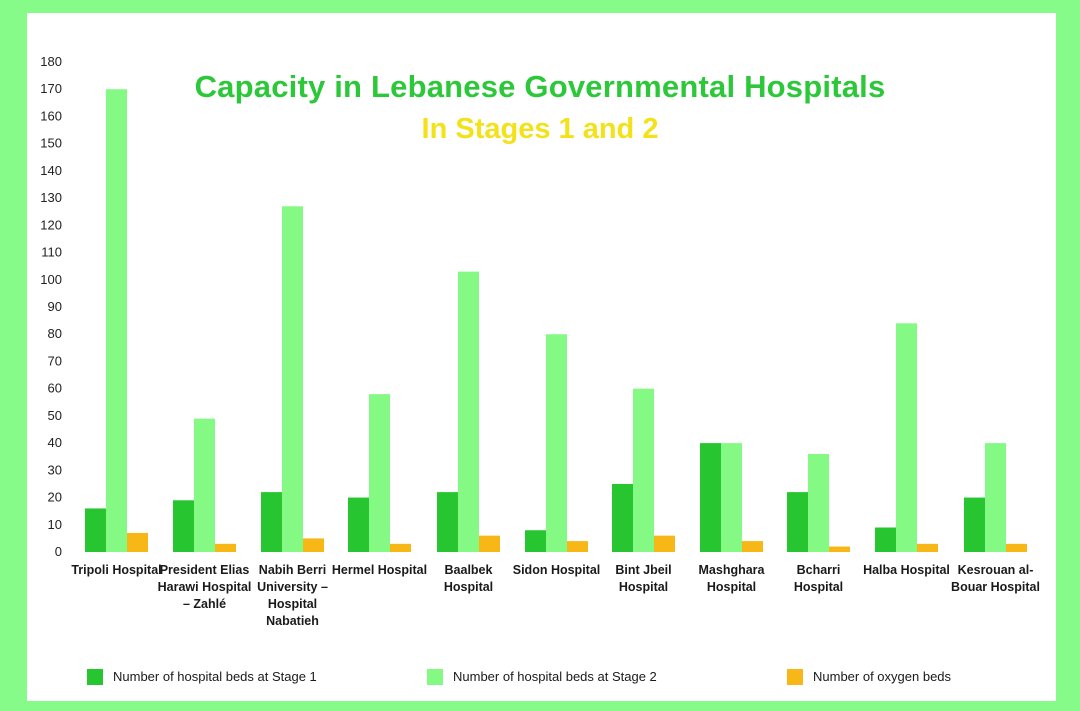  Describe the element at coordinates (51, 115) in the screenshot. I see `y-tick-label: 160` at that location.